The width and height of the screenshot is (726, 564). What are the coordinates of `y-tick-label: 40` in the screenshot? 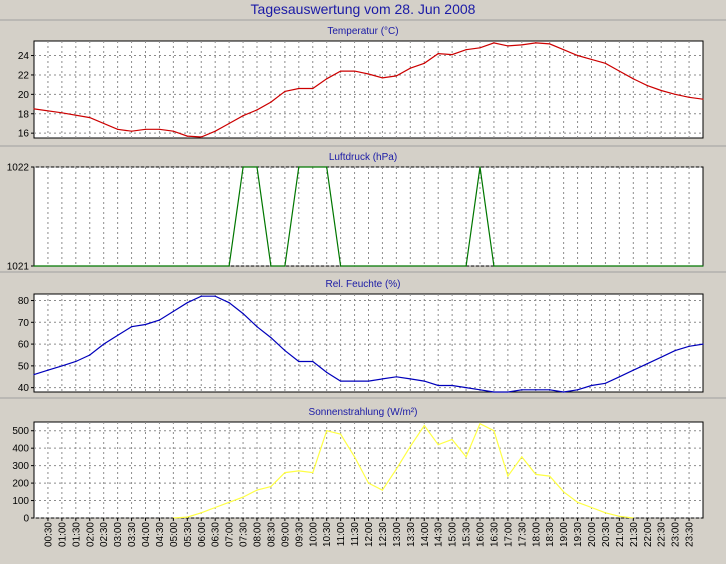 It's located at (24, 388).